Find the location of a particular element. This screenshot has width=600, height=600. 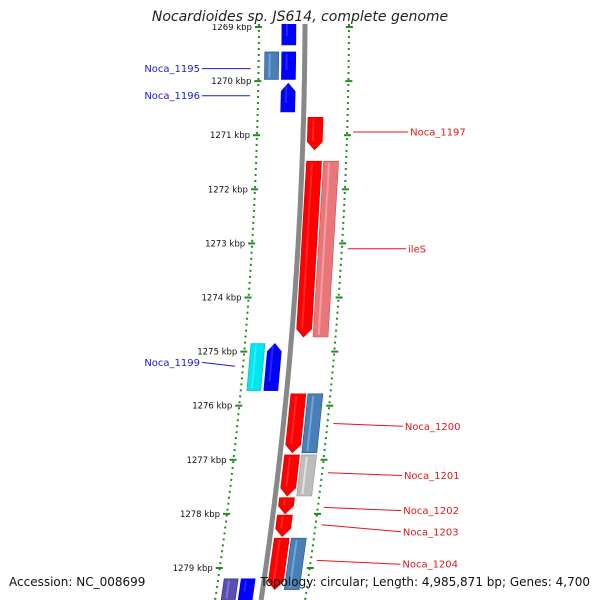

feature-iles-hit is located at coordinates (325, 249).